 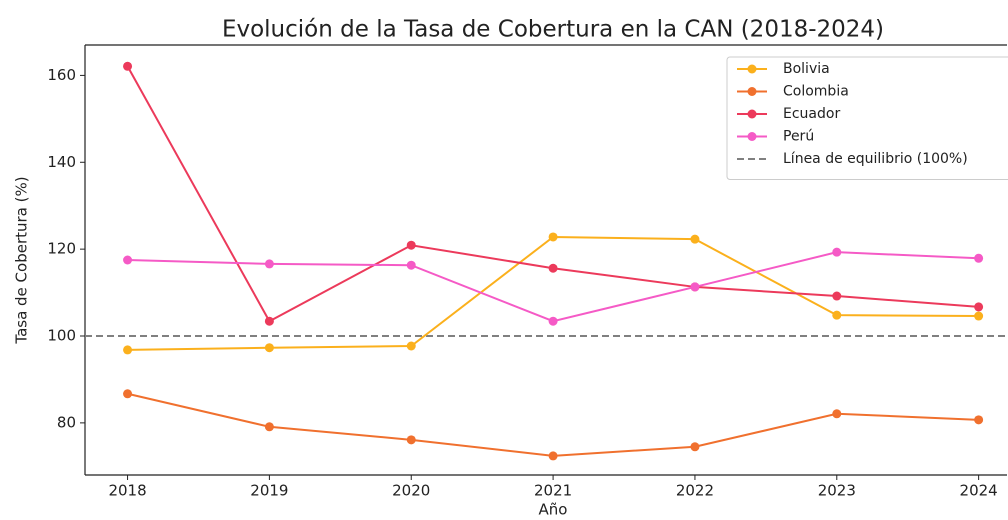 What do you see at coordinates (798, 137) in the screenshot?
I see `legend-label: Perú` at bounding box center [798, 137].